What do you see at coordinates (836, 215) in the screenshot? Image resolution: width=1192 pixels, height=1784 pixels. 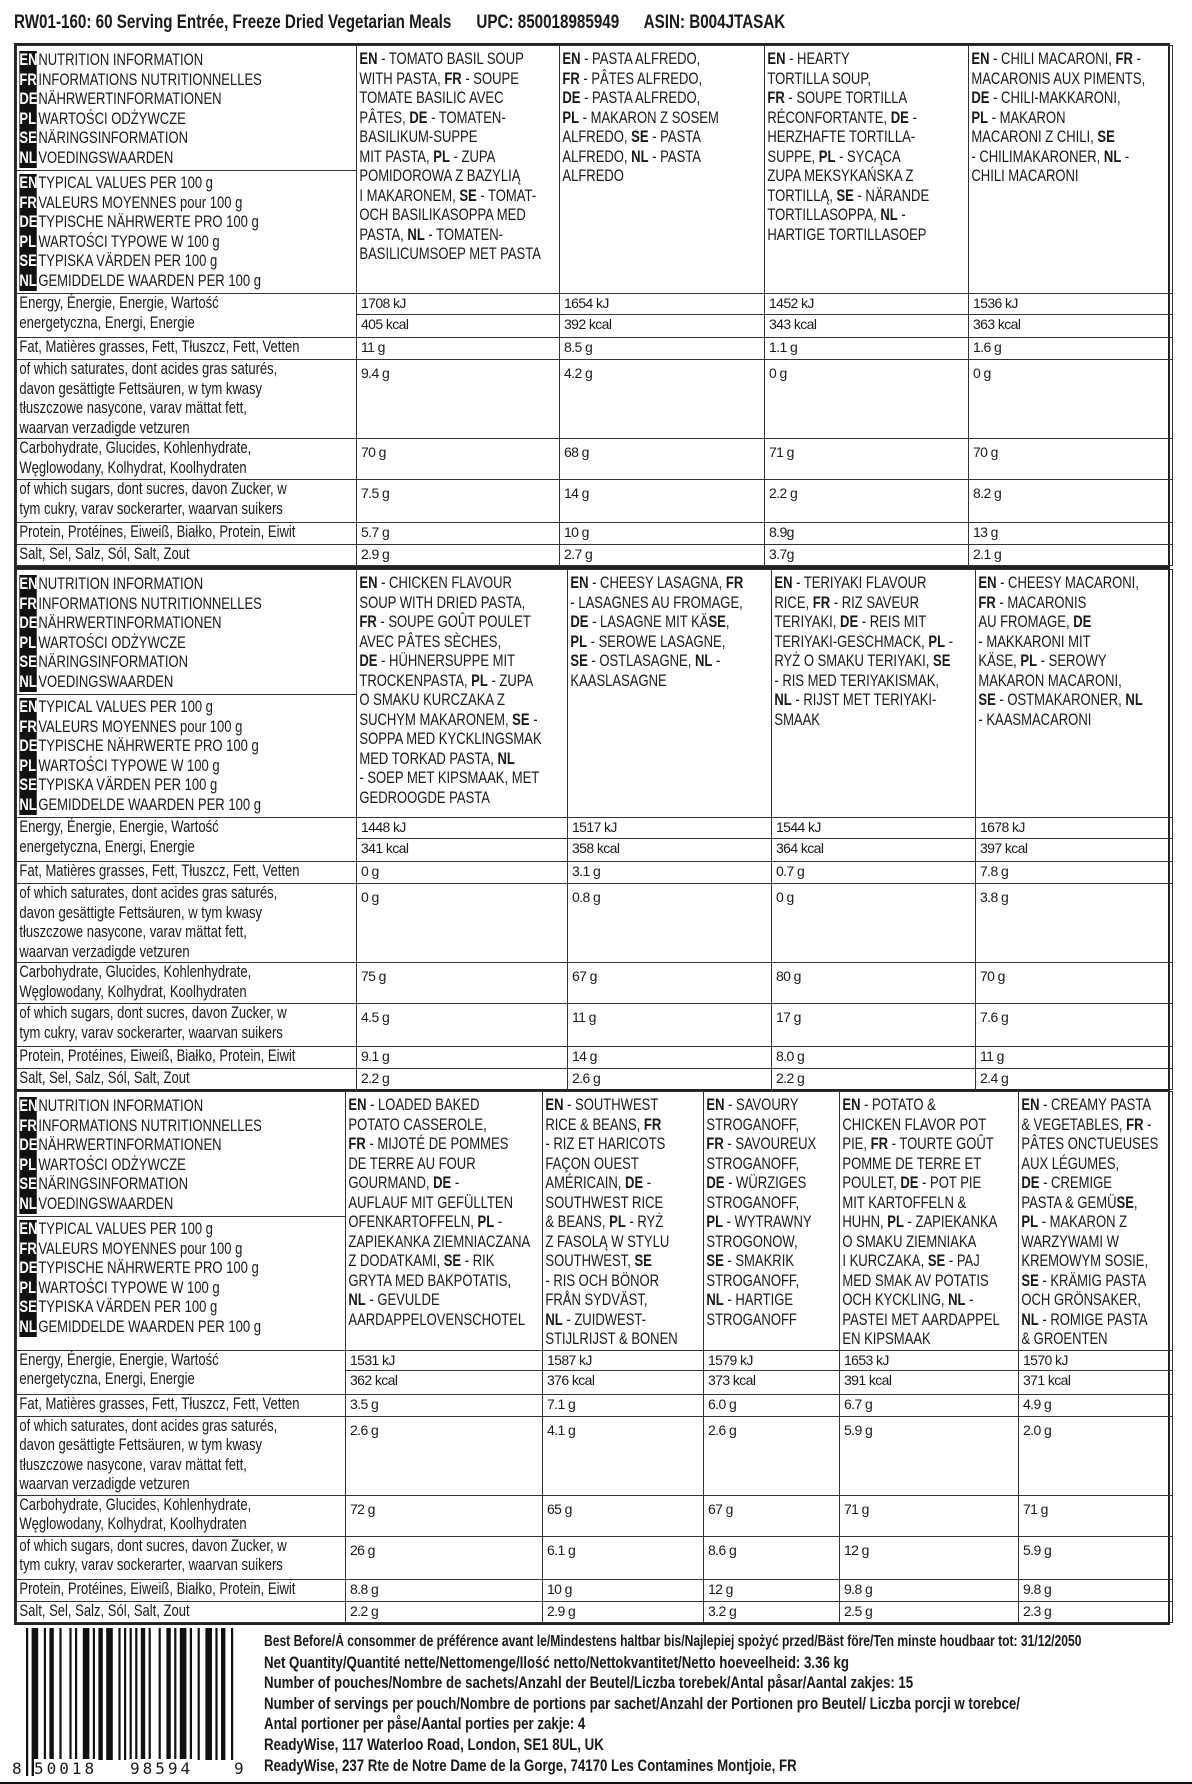 I see `product-name-line: TORTILLASOPPA, NL -` at bounding box center [836, 215].